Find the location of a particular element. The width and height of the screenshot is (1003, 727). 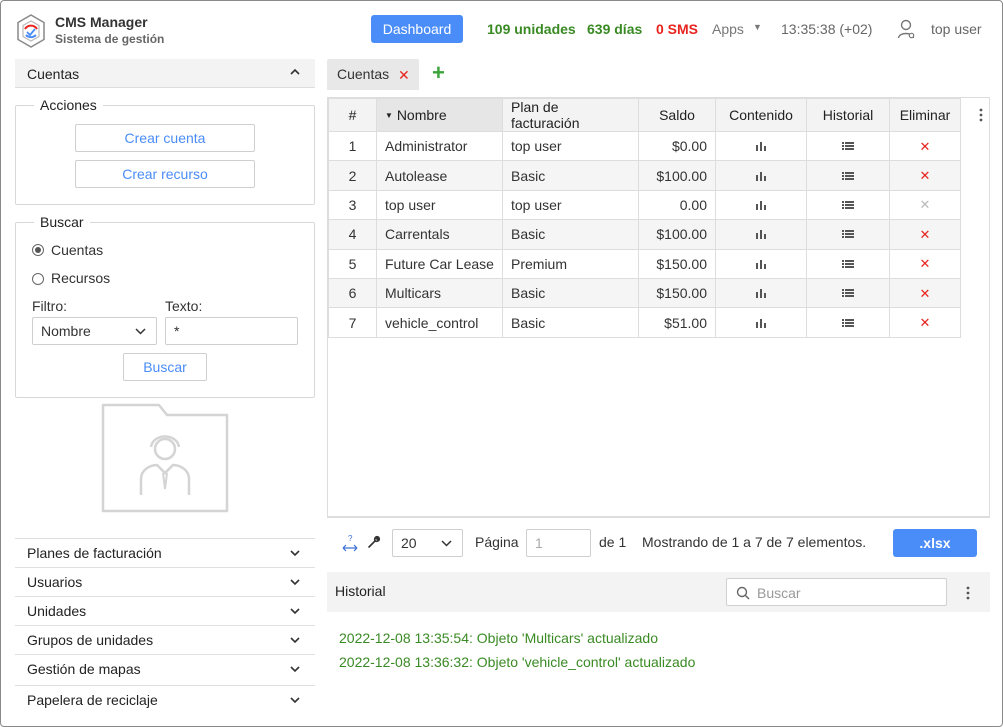

table-menu-icon is located at coordinates (981, 115).